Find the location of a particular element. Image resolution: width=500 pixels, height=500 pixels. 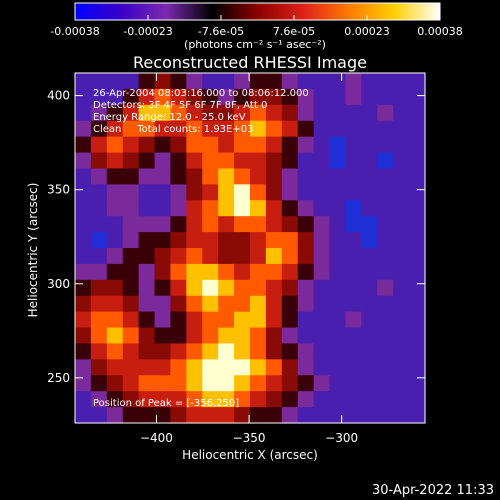

peak-position-text: Position of Peak = [-356,250] is located at coordinates (166, 403).